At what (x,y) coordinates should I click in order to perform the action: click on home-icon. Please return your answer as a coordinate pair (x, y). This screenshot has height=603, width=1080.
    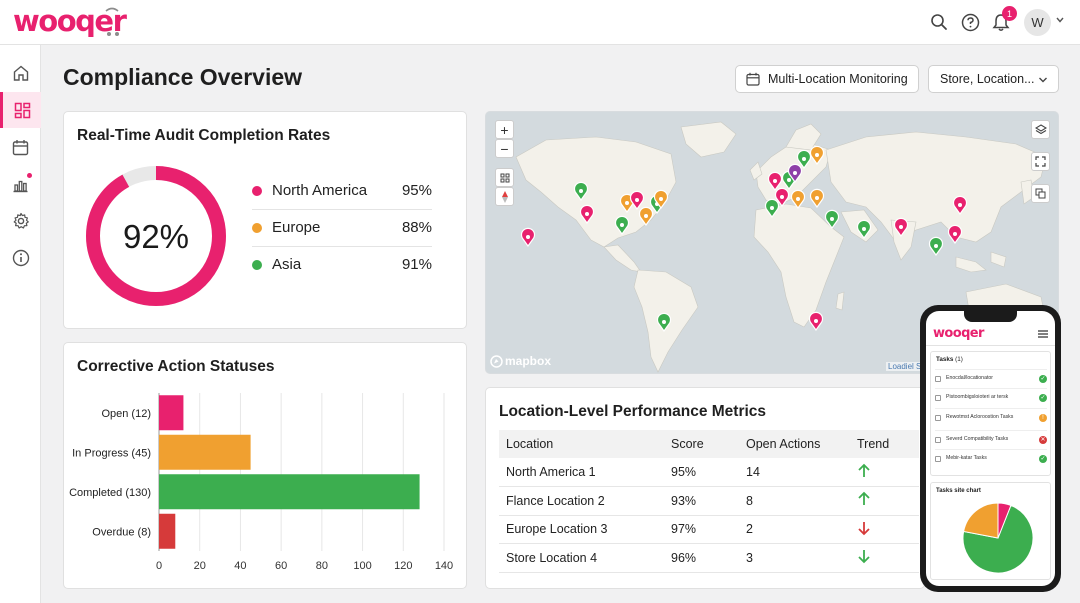
    Looking at the image, I should click on (20, 73).